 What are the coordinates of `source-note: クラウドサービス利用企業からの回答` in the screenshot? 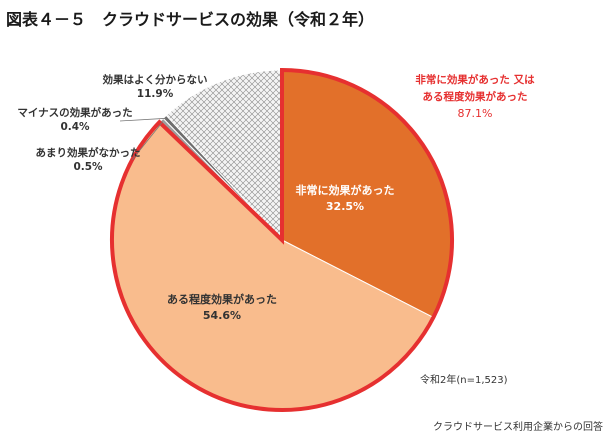 It's located at (518, 427).